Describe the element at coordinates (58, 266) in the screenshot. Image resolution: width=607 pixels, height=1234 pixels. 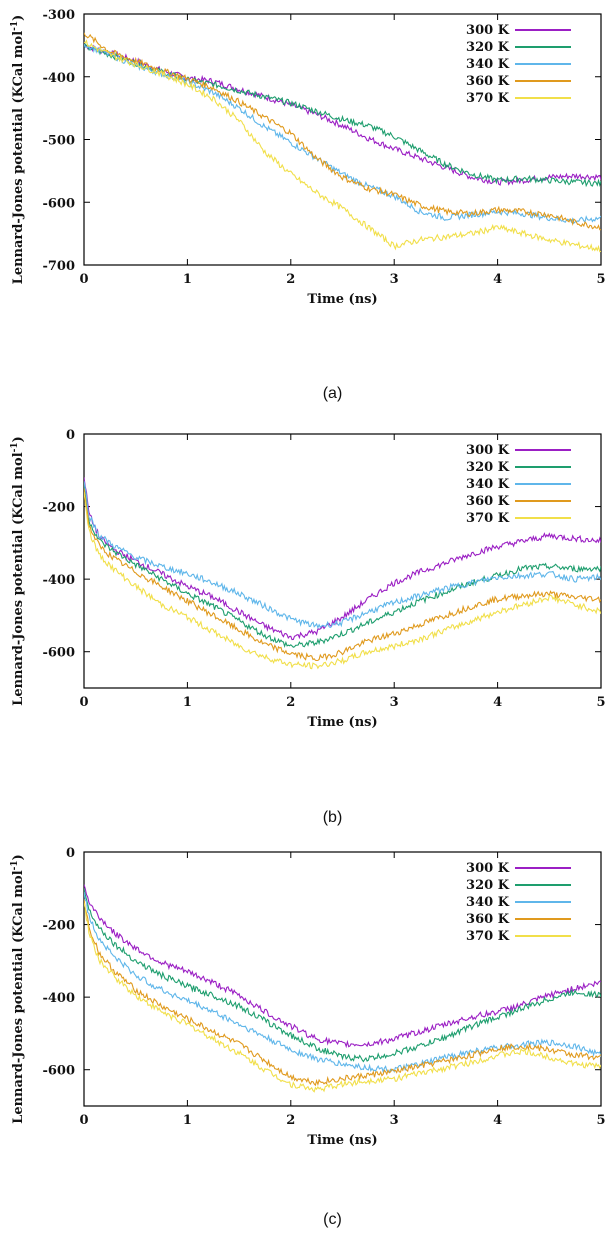
I see `y-tick-label: -700` at that location.